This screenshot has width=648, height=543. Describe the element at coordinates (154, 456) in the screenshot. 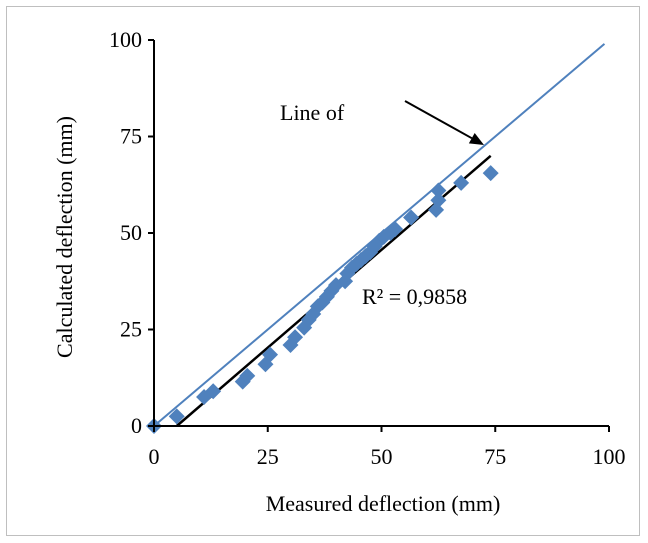

I see `x-tick-label: 0` at that location.